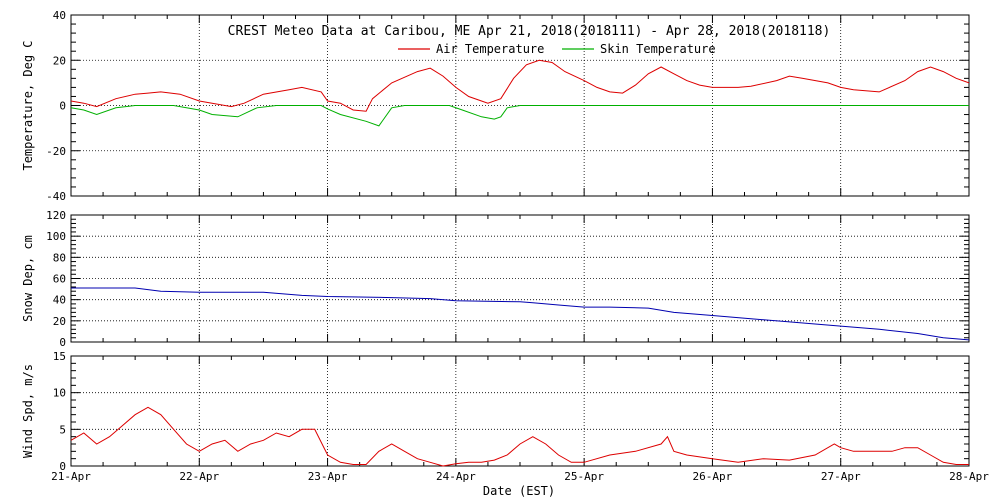 This screenshot has height=500, width=1000. What do you see at coordinates (62, 429) in the screenshot?
I see `y-tick-label: 5` at bounding box center [62, 429].